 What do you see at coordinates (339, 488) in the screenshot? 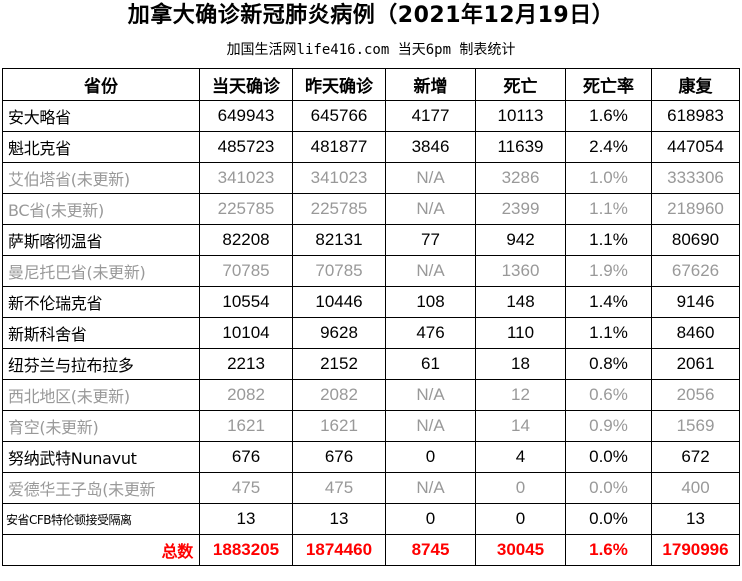
I see `cell-yesterday: 475` at bounding box center [339, 488].